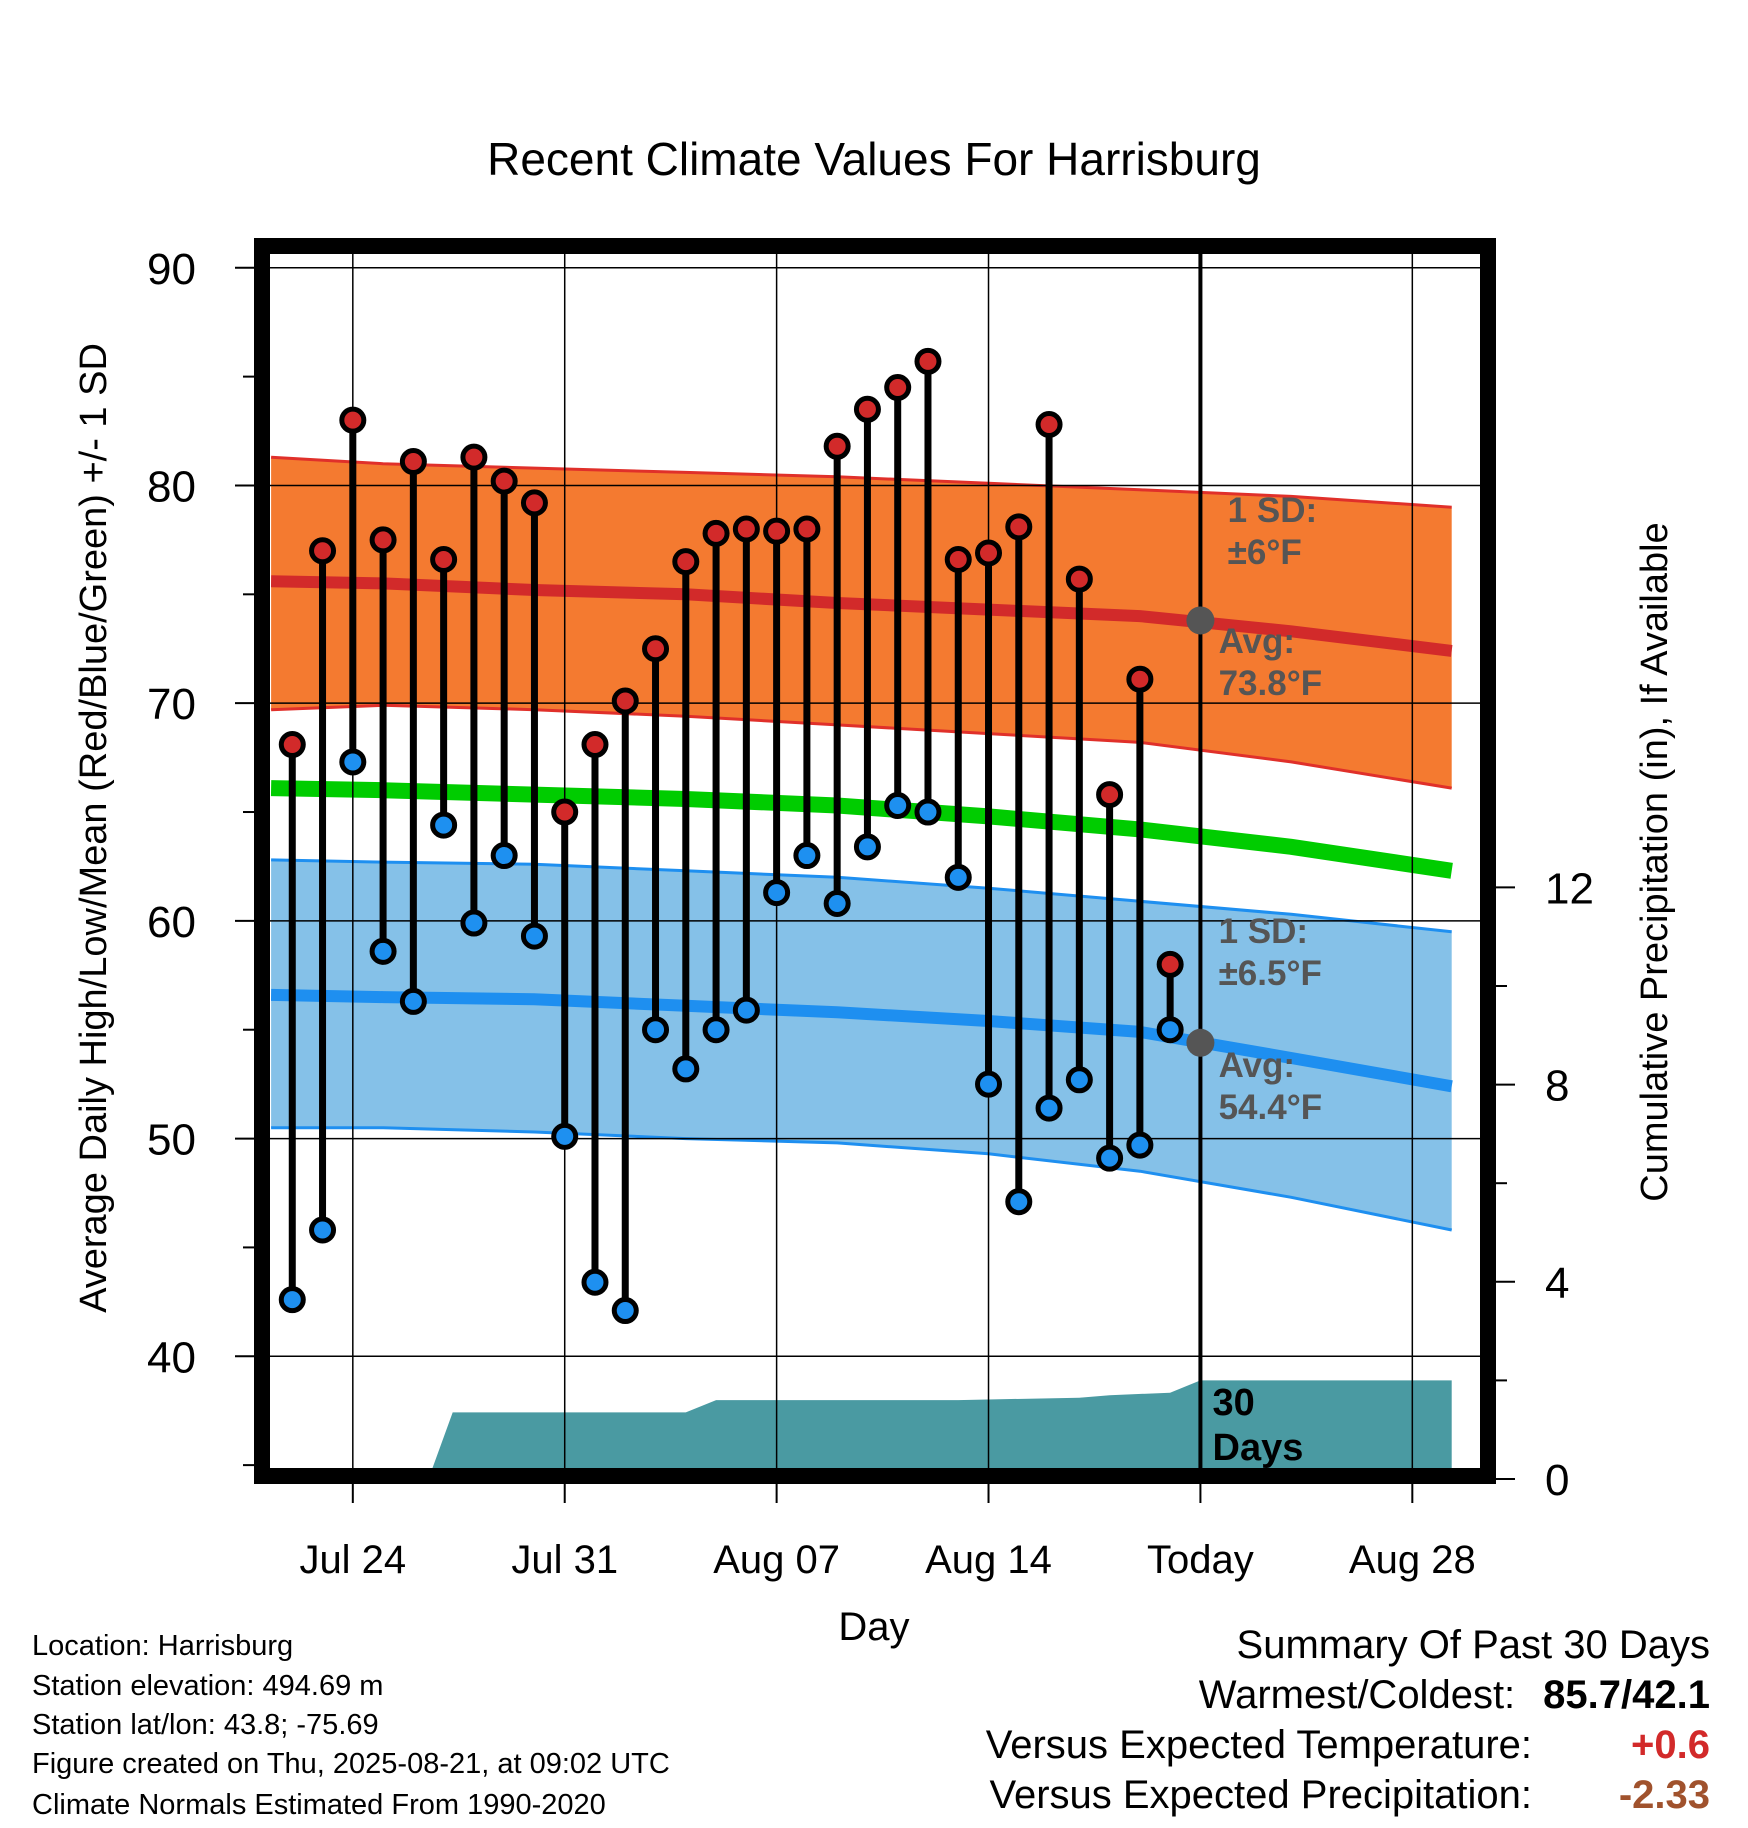  Describe the element at coordinates (1557, 1283) in the screenshot. I see `y2-tick-label: 4` at that location.